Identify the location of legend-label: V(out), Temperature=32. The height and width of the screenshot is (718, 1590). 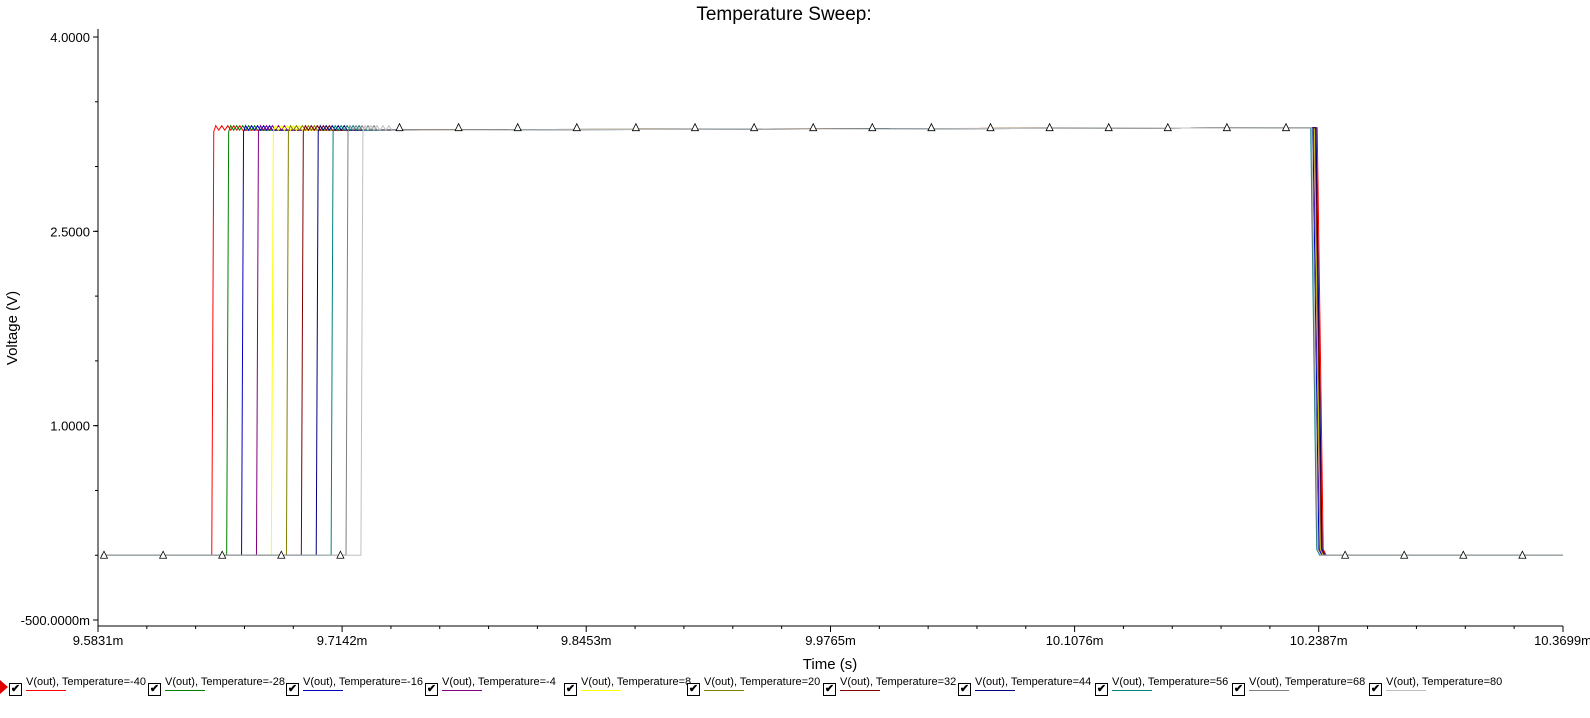
(898, 682).